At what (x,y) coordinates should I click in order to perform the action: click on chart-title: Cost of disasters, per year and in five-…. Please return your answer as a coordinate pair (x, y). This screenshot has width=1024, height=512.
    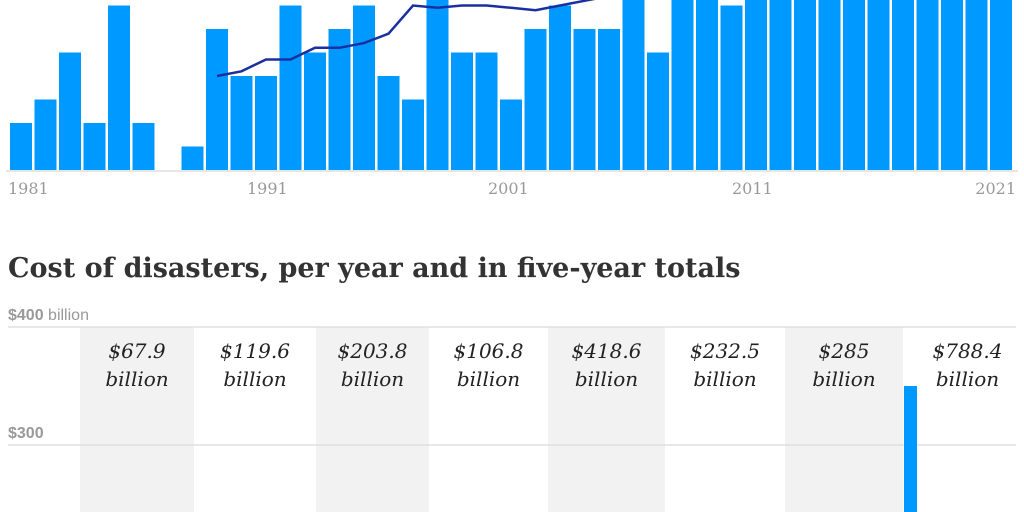
    Looking at the image, I should click on (374, 268).